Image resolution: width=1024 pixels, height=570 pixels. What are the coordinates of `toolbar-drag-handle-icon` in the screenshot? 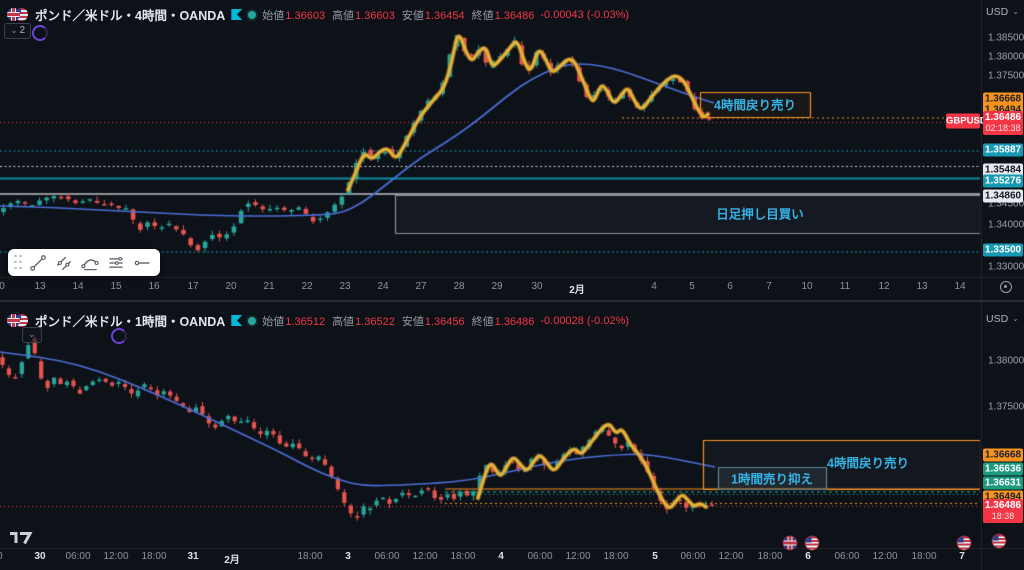 It's located at (18, 262).